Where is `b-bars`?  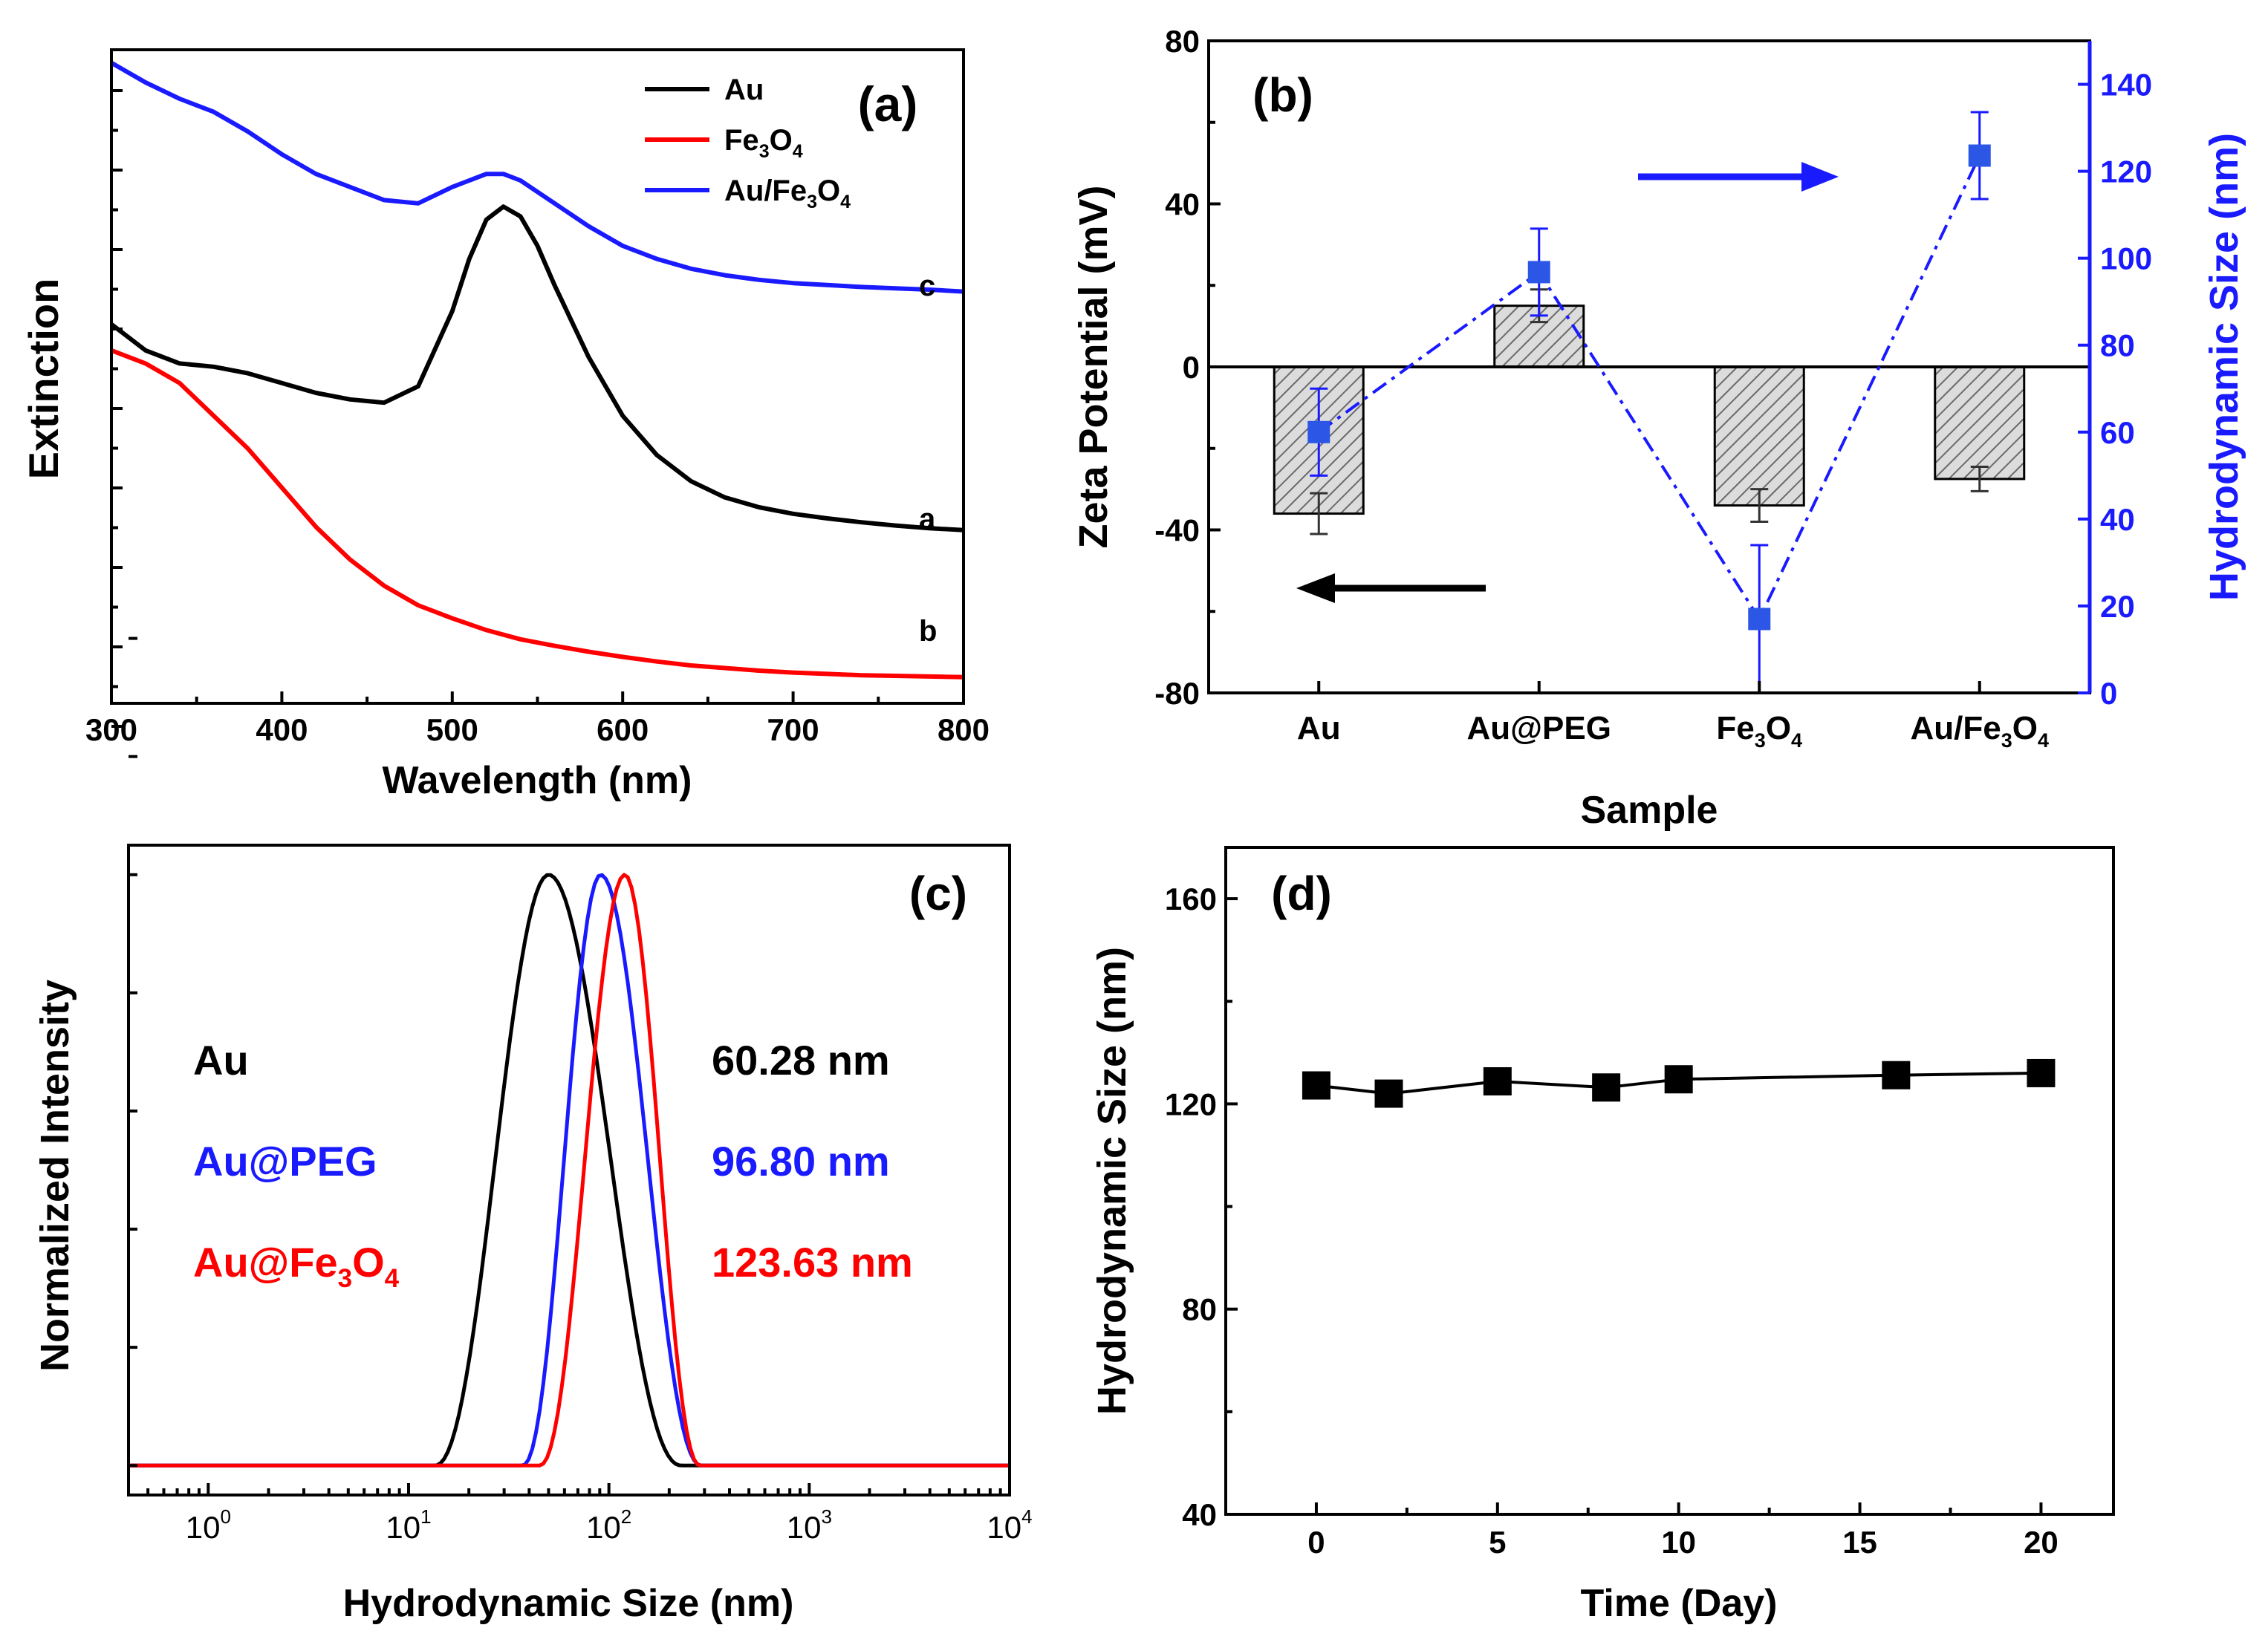
b-bars is located at coordinates (1650, 411).